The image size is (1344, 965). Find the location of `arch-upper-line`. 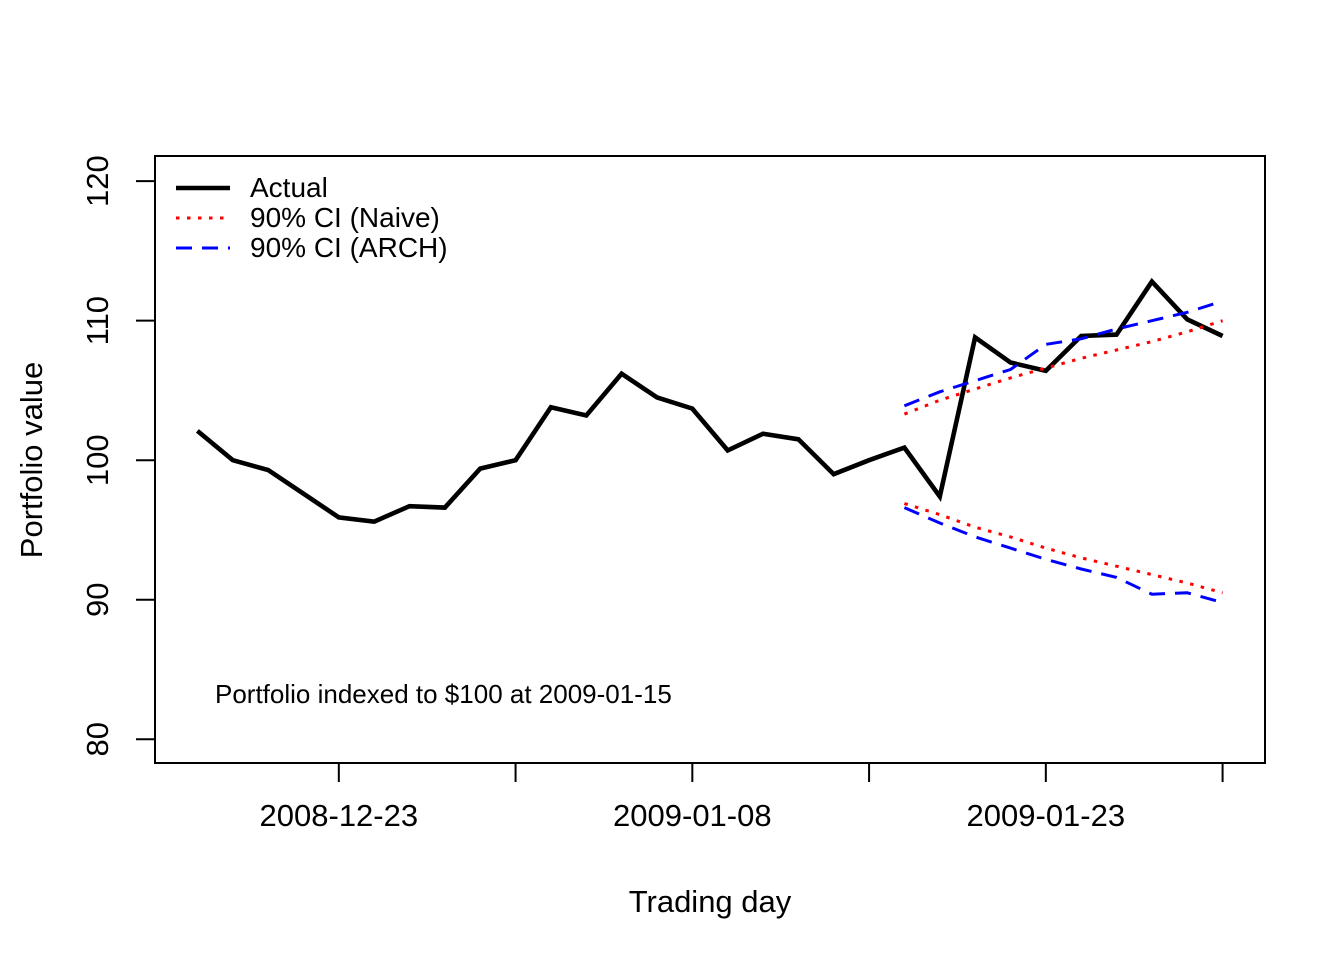

arch-upper-line is located at coordinates (1063, 353).